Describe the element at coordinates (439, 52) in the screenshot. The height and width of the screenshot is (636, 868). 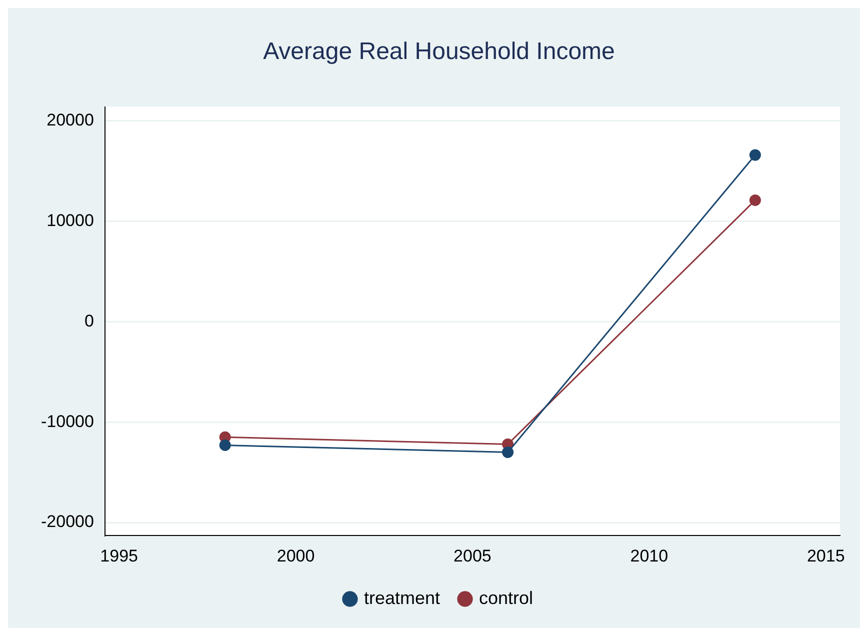
I see `chart-title: Average Real Household Income` at that location.